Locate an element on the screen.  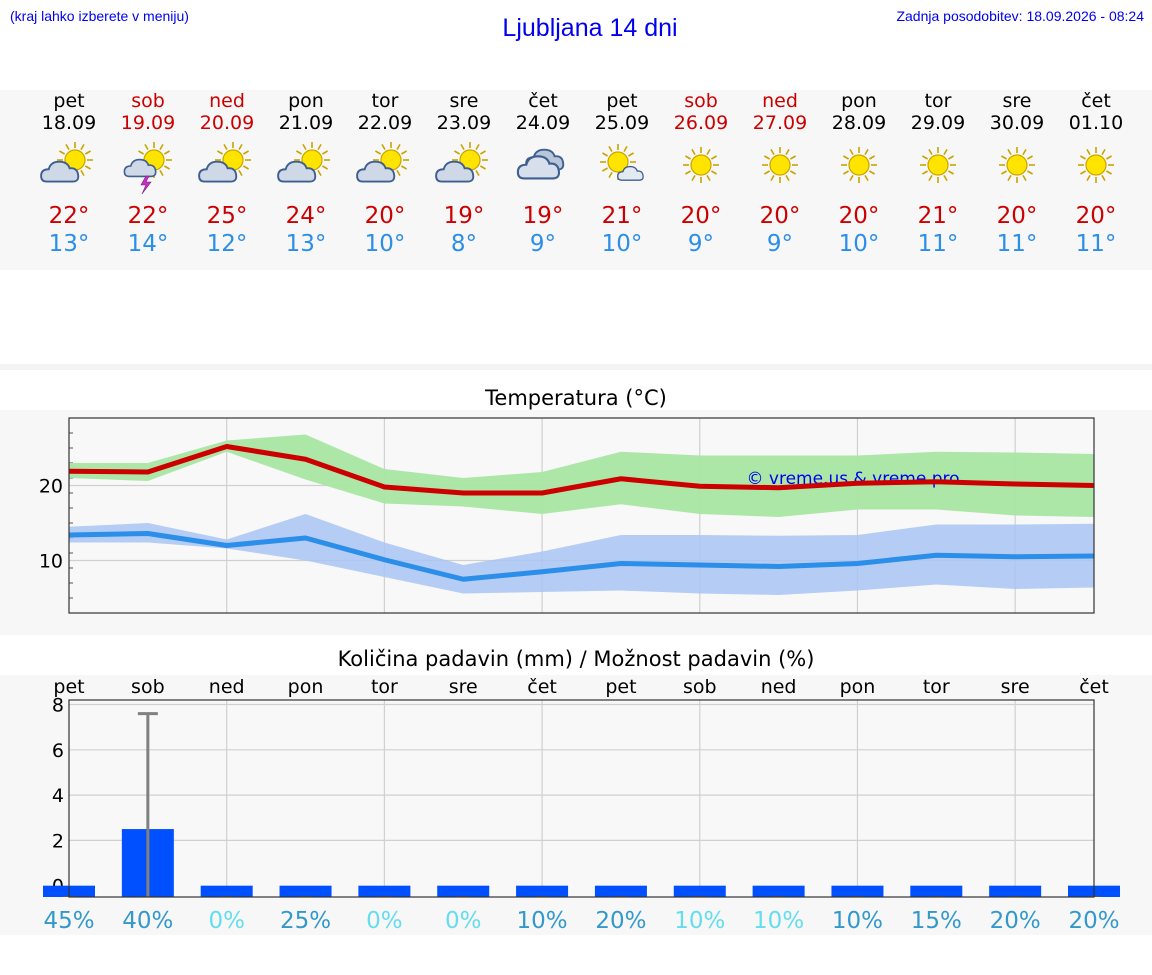
day-date: 26.09 is located at coordinates (701, 123).